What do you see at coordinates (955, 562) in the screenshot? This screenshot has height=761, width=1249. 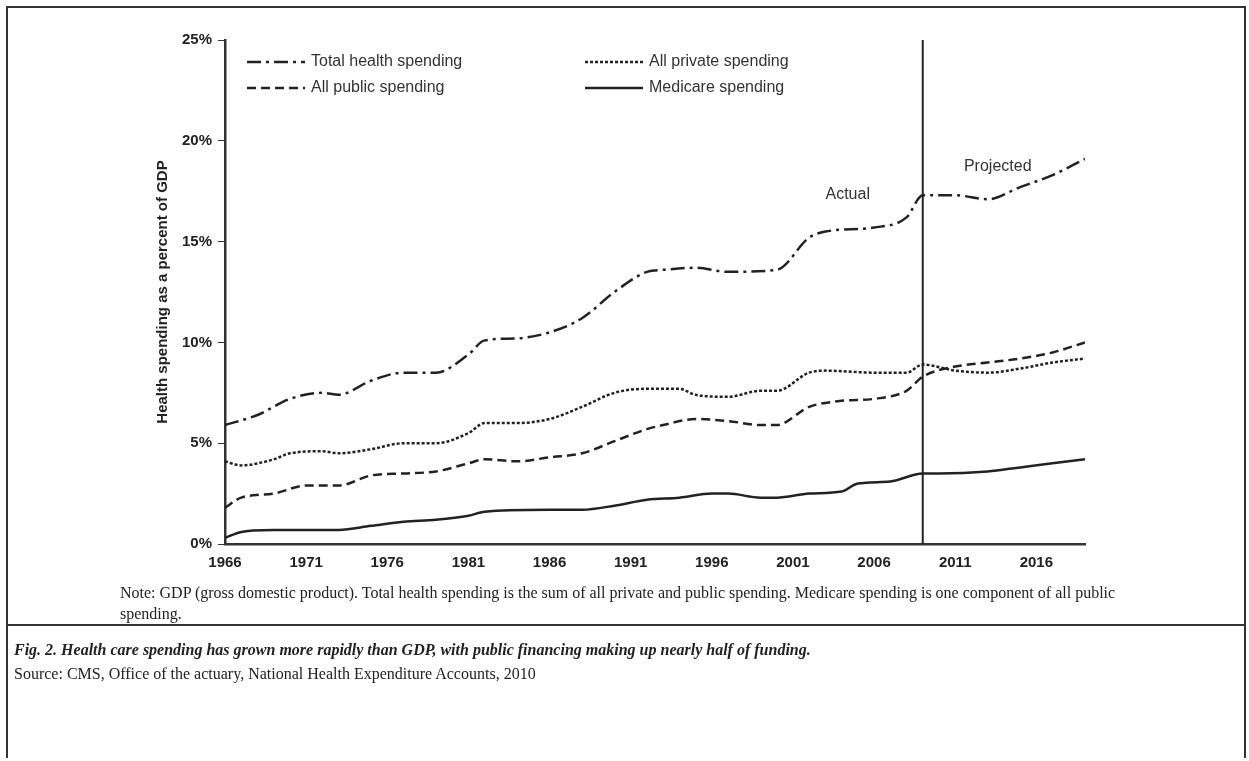 I see `x-tick-label: 2011` at bounding box center [955, 562].